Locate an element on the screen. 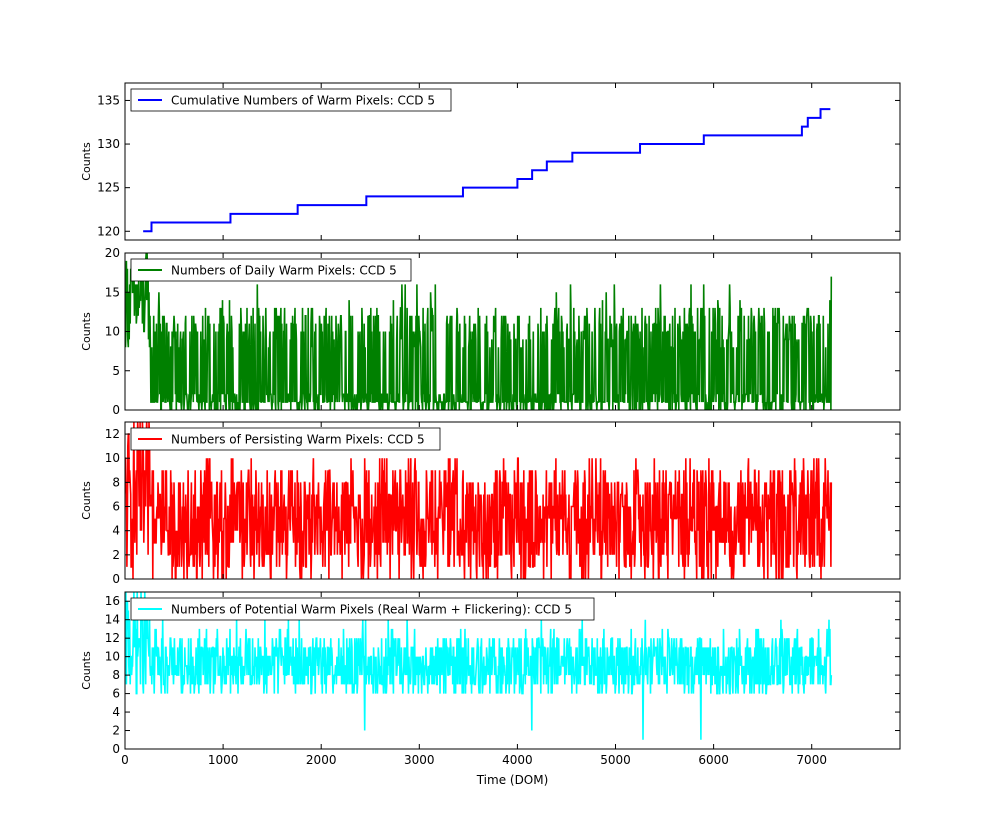 Image resolution: width=1000 pixels, height=832 pixels. legend-label: Cumulative Numbers of Warm Pixels: CCD 5 is located at coordinates (303, 101).